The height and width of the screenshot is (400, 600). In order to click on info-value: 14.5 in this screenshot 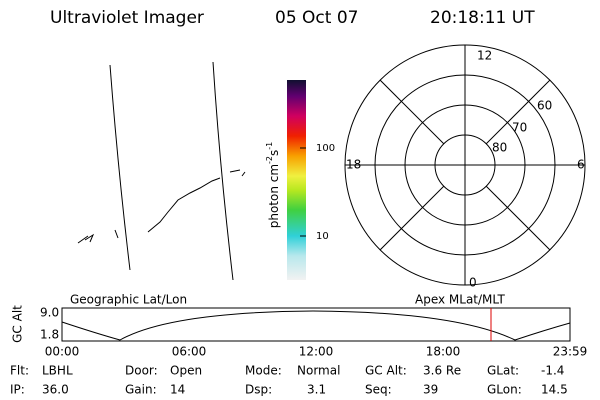, I will do `click(554, 390)`.